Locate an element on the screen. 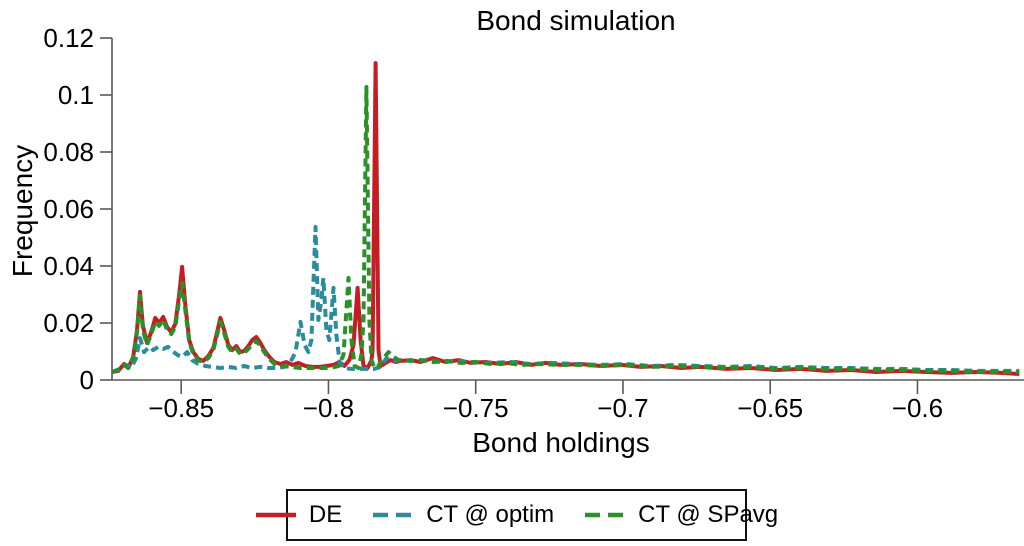 The height and width of the screenshot is (546, 1024). legend-item-de: DE is located at coordinates (298, 515).